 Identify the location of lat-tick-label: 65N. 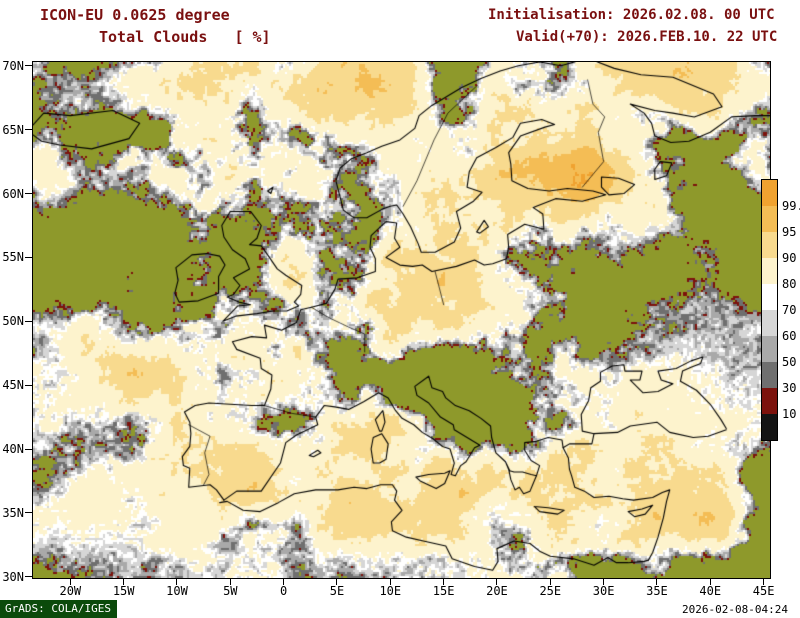
(13, 129).